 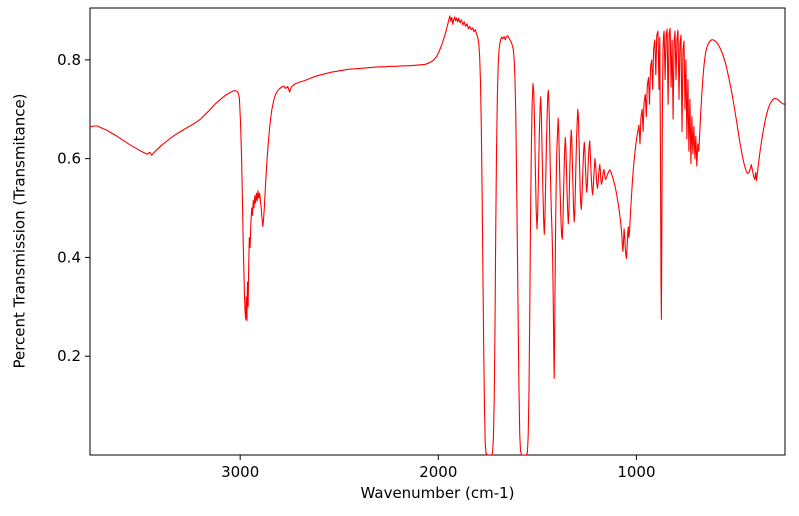 I want to click on x-tick-label: 3000, so click(x=240, y=472).